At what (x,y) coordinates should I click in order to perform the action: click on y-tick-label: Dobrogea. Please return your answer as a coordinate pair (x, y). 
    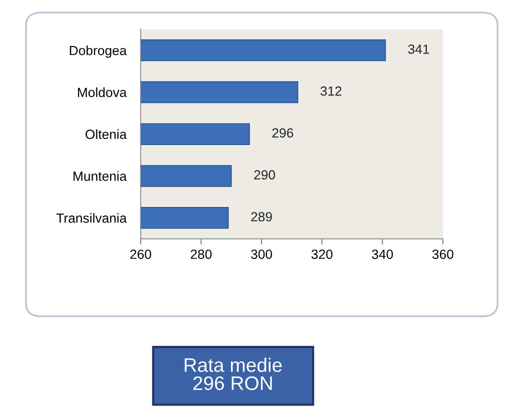
    Looking at the image, I should click on (98, 52).